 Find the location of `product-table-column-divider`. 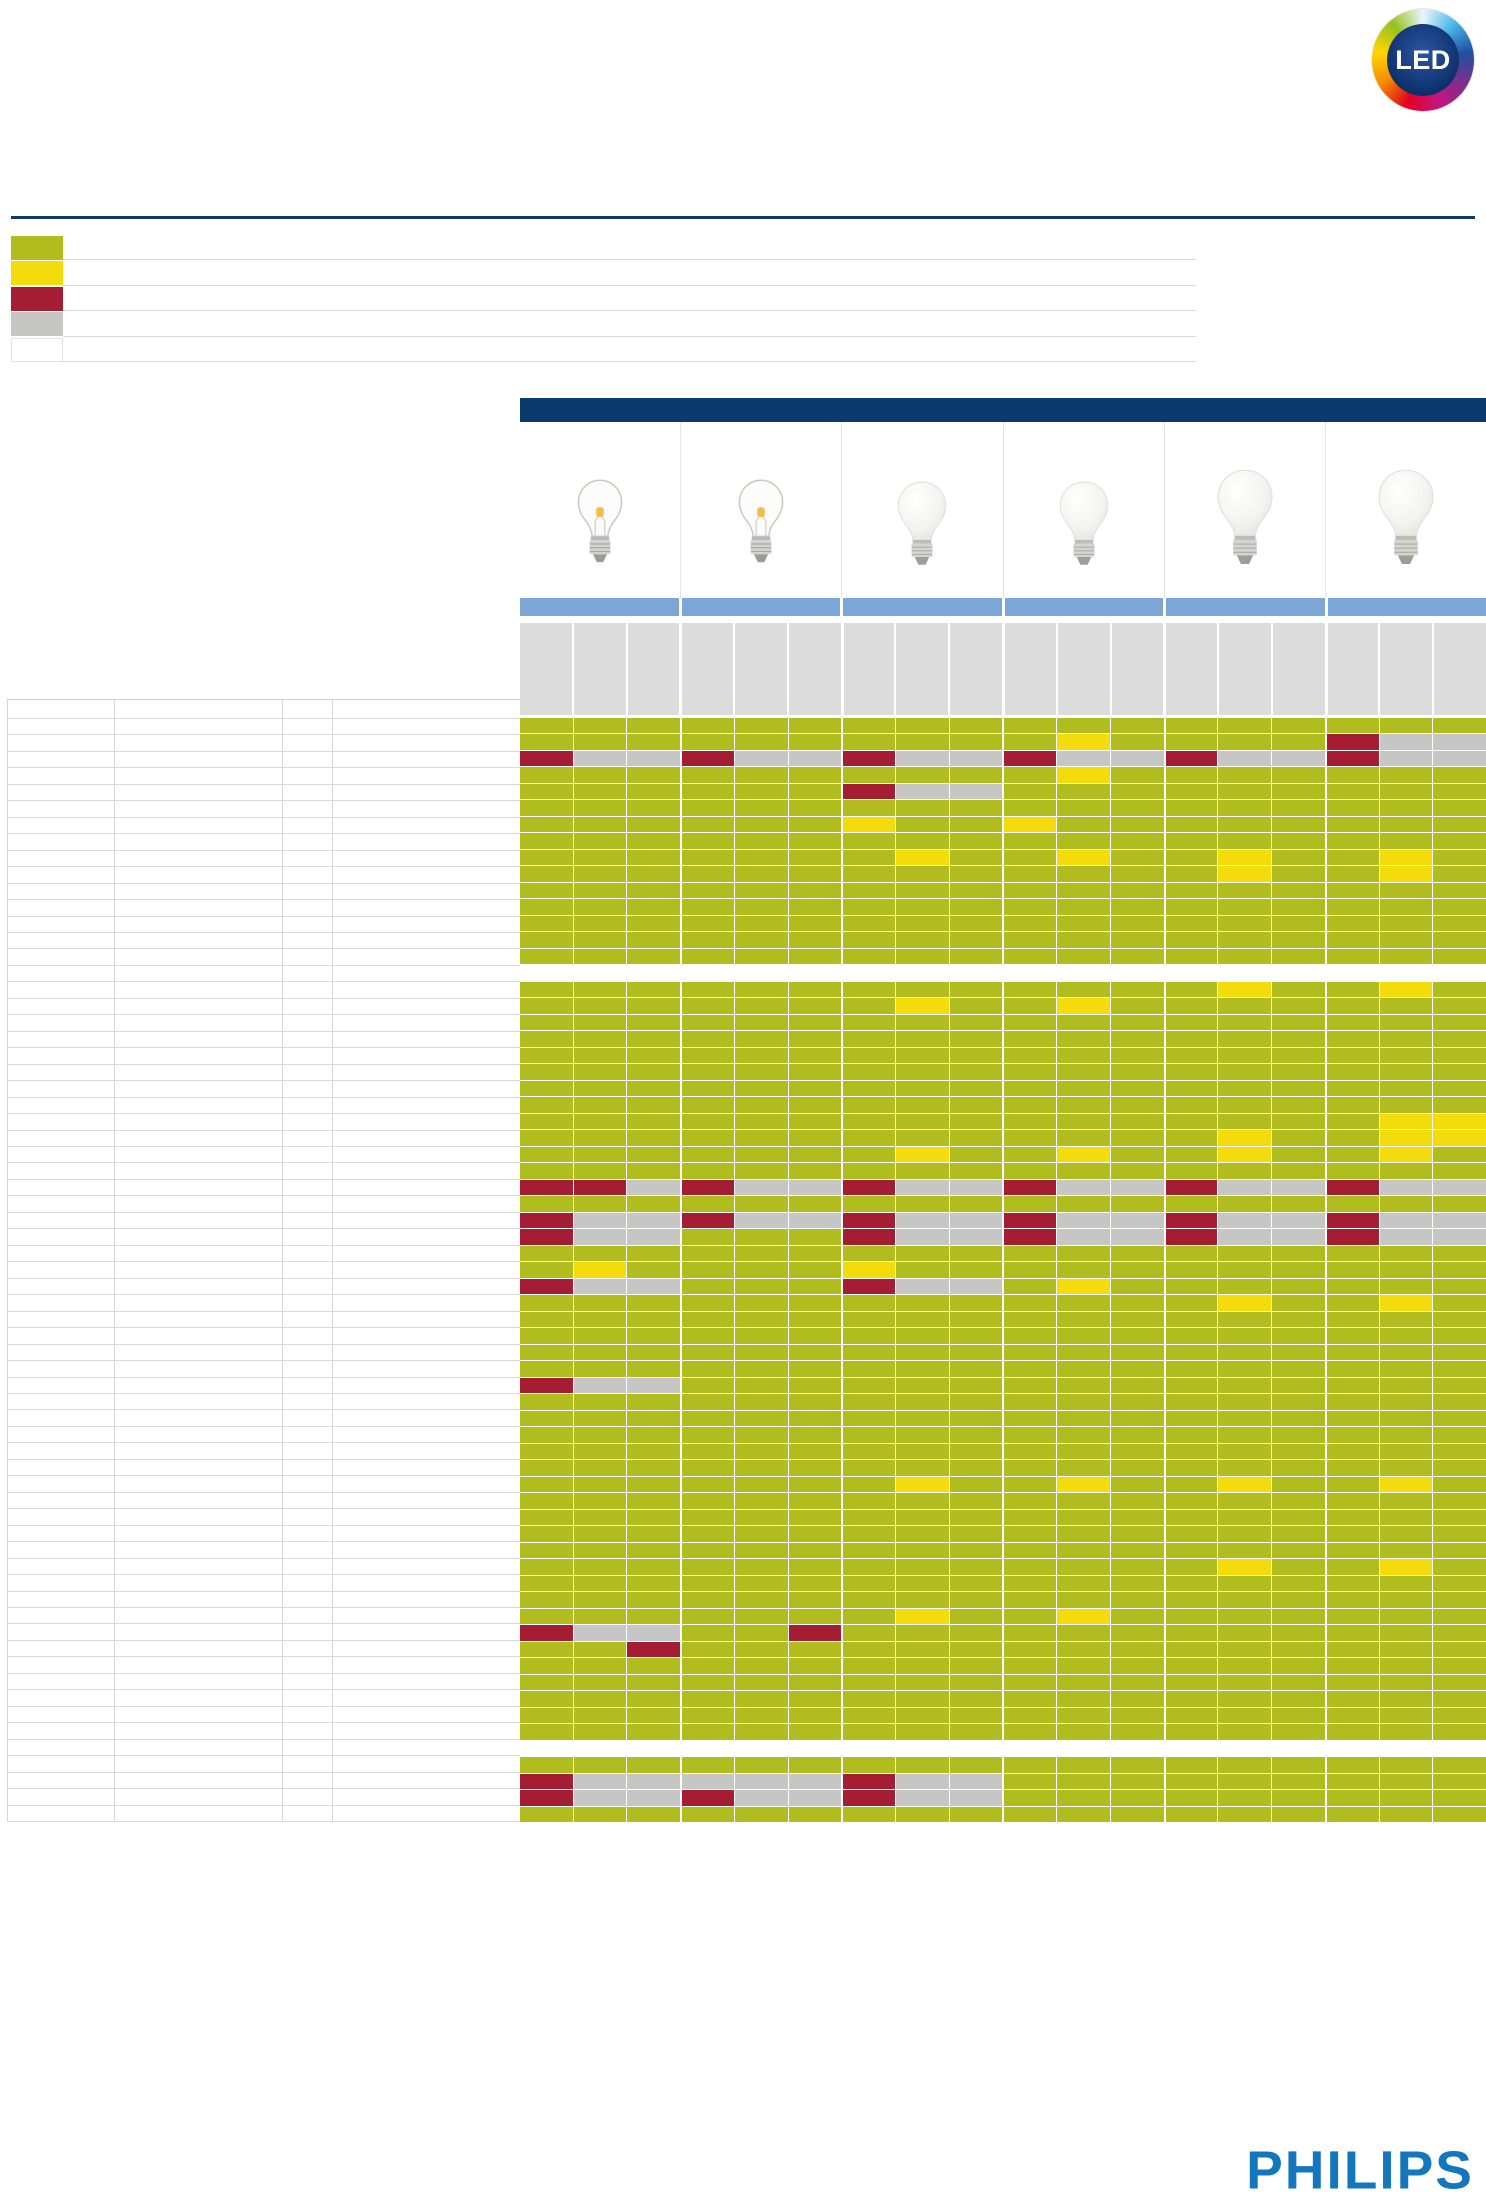

product-table-column-divider is located at coordinates (114, 1261).